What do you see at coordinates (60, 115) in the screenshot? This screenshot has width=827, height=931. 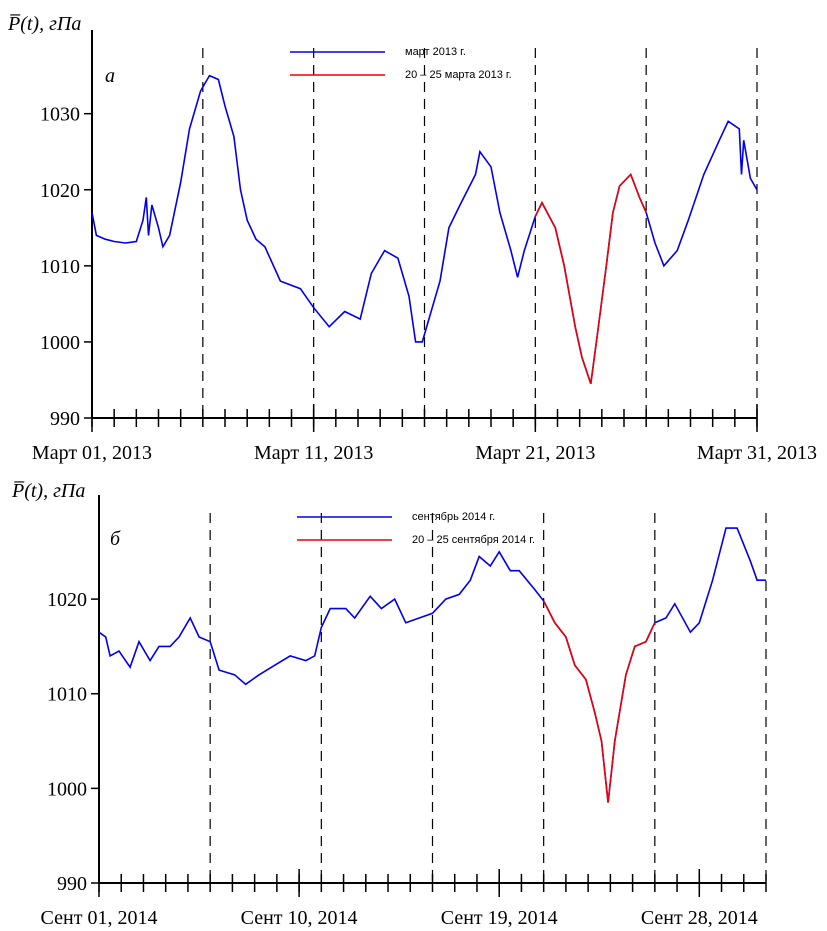 I see `y-tick-label: 1030` at bounding box center [60, 115].